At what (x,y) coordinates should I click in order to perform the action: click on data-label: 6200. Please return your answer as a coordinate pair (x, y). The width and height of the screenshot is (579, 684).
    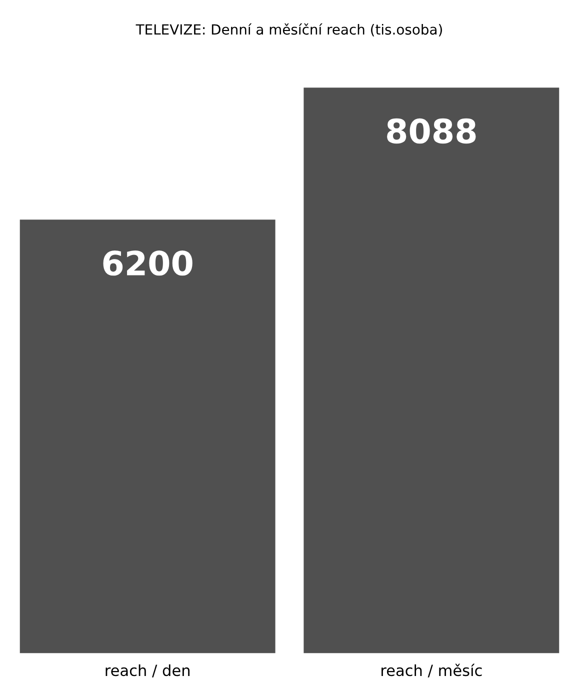
    Looking at the image, I should click on (147, 263).